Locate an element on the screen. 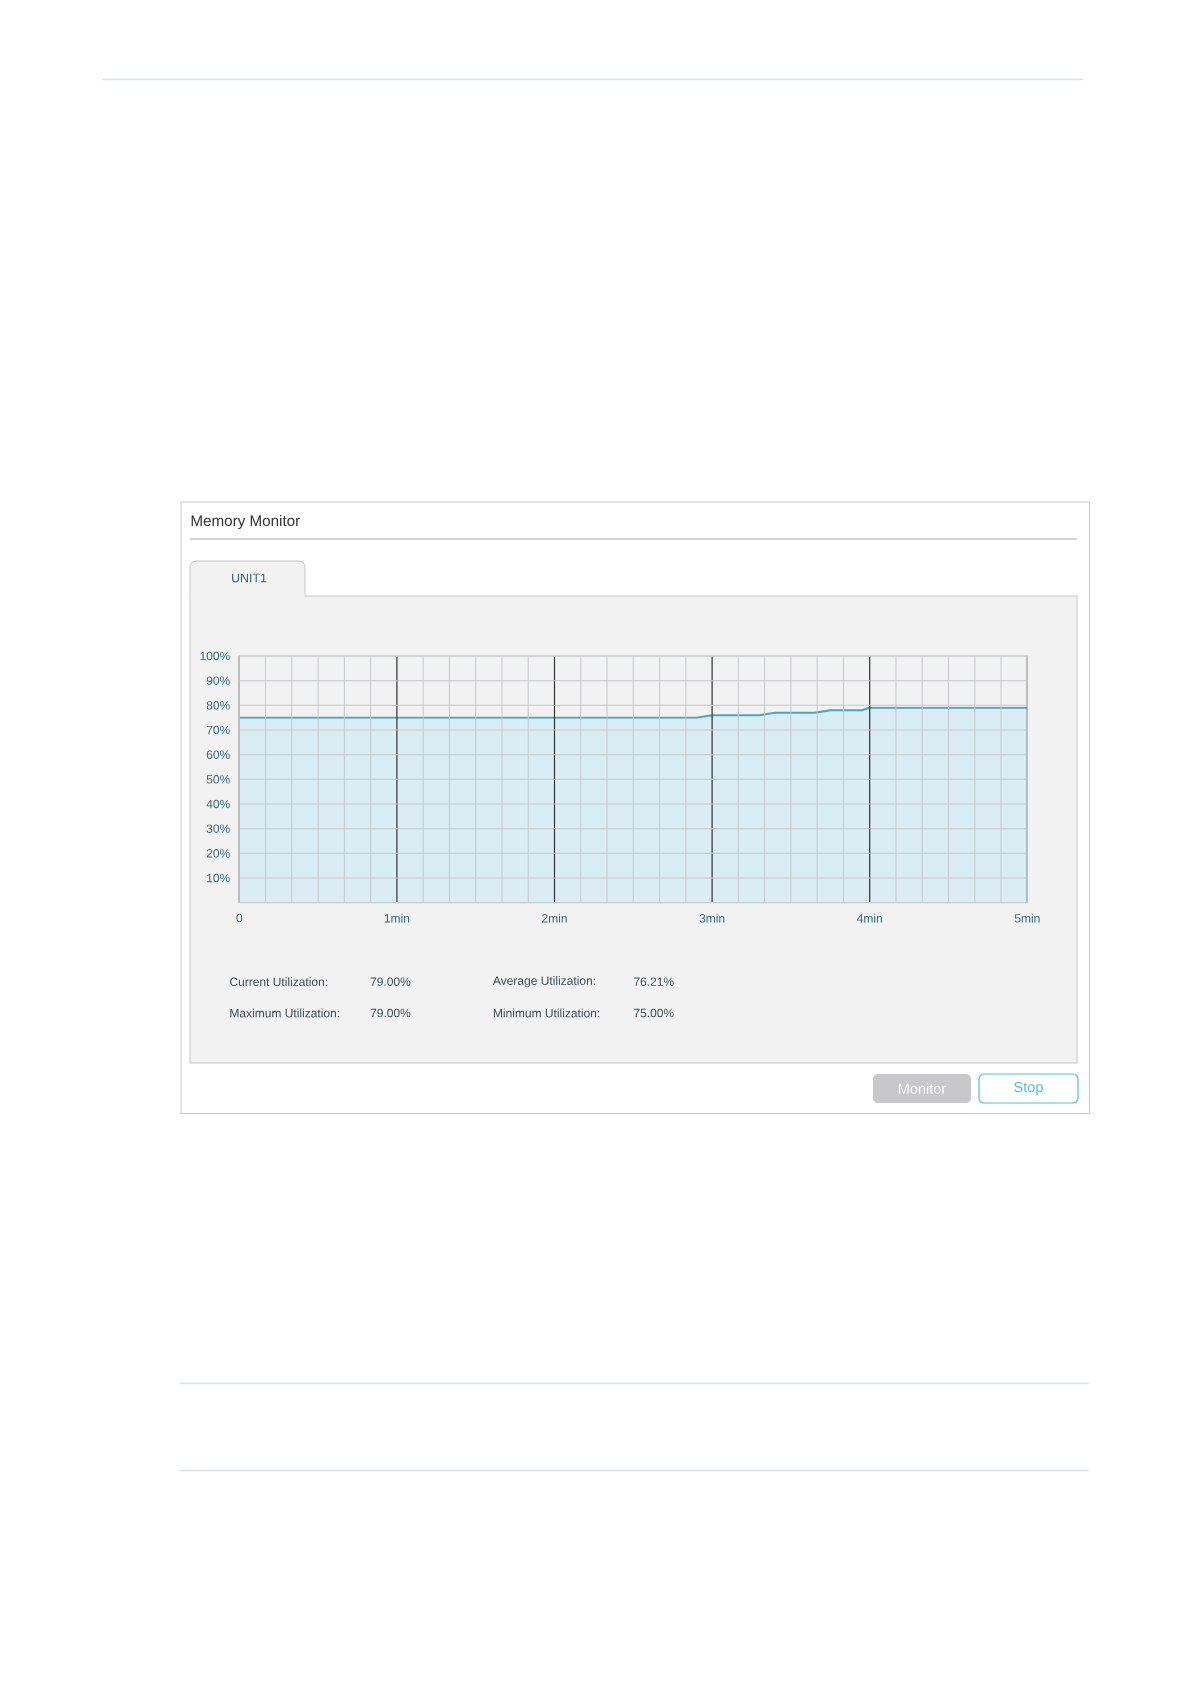  y-tick-label: 20% is located at coordinates (218, 853).